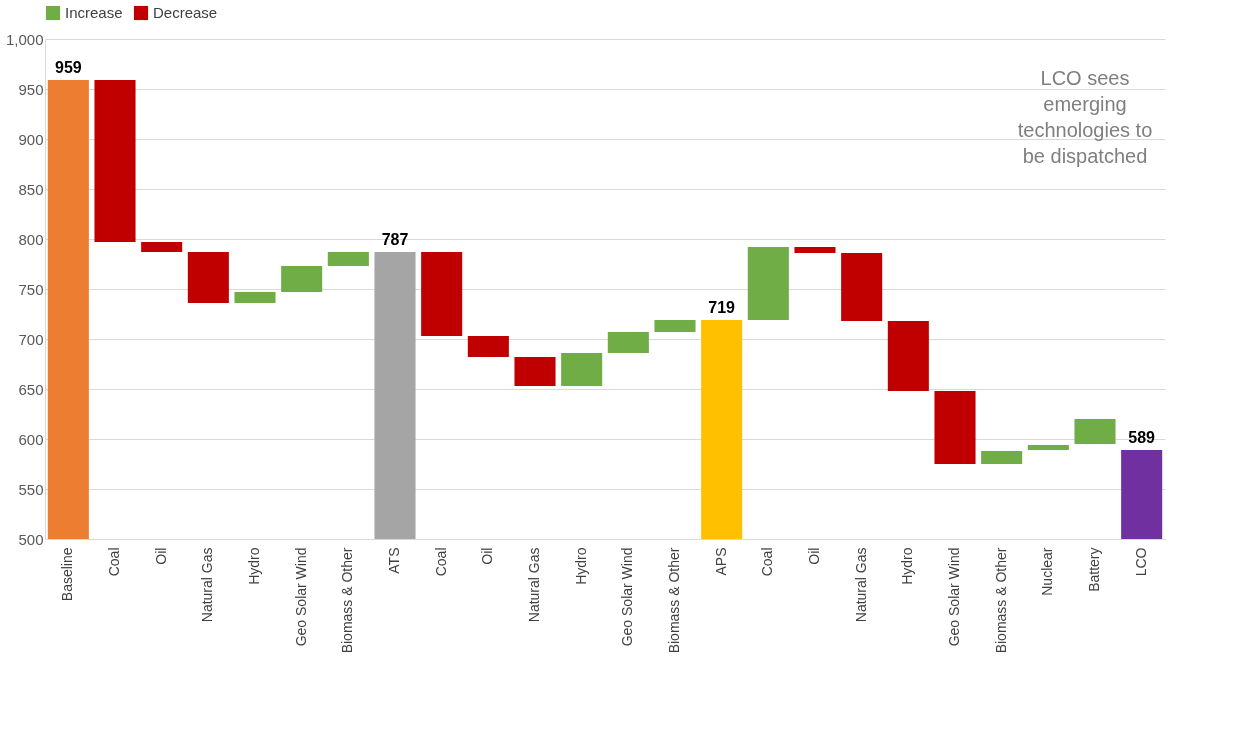 The width and height of the screenshot is (1256, 744). Describe the element at coordinates (31, 289) in the screenshot. I see `y-tick-label: 750` at that location.